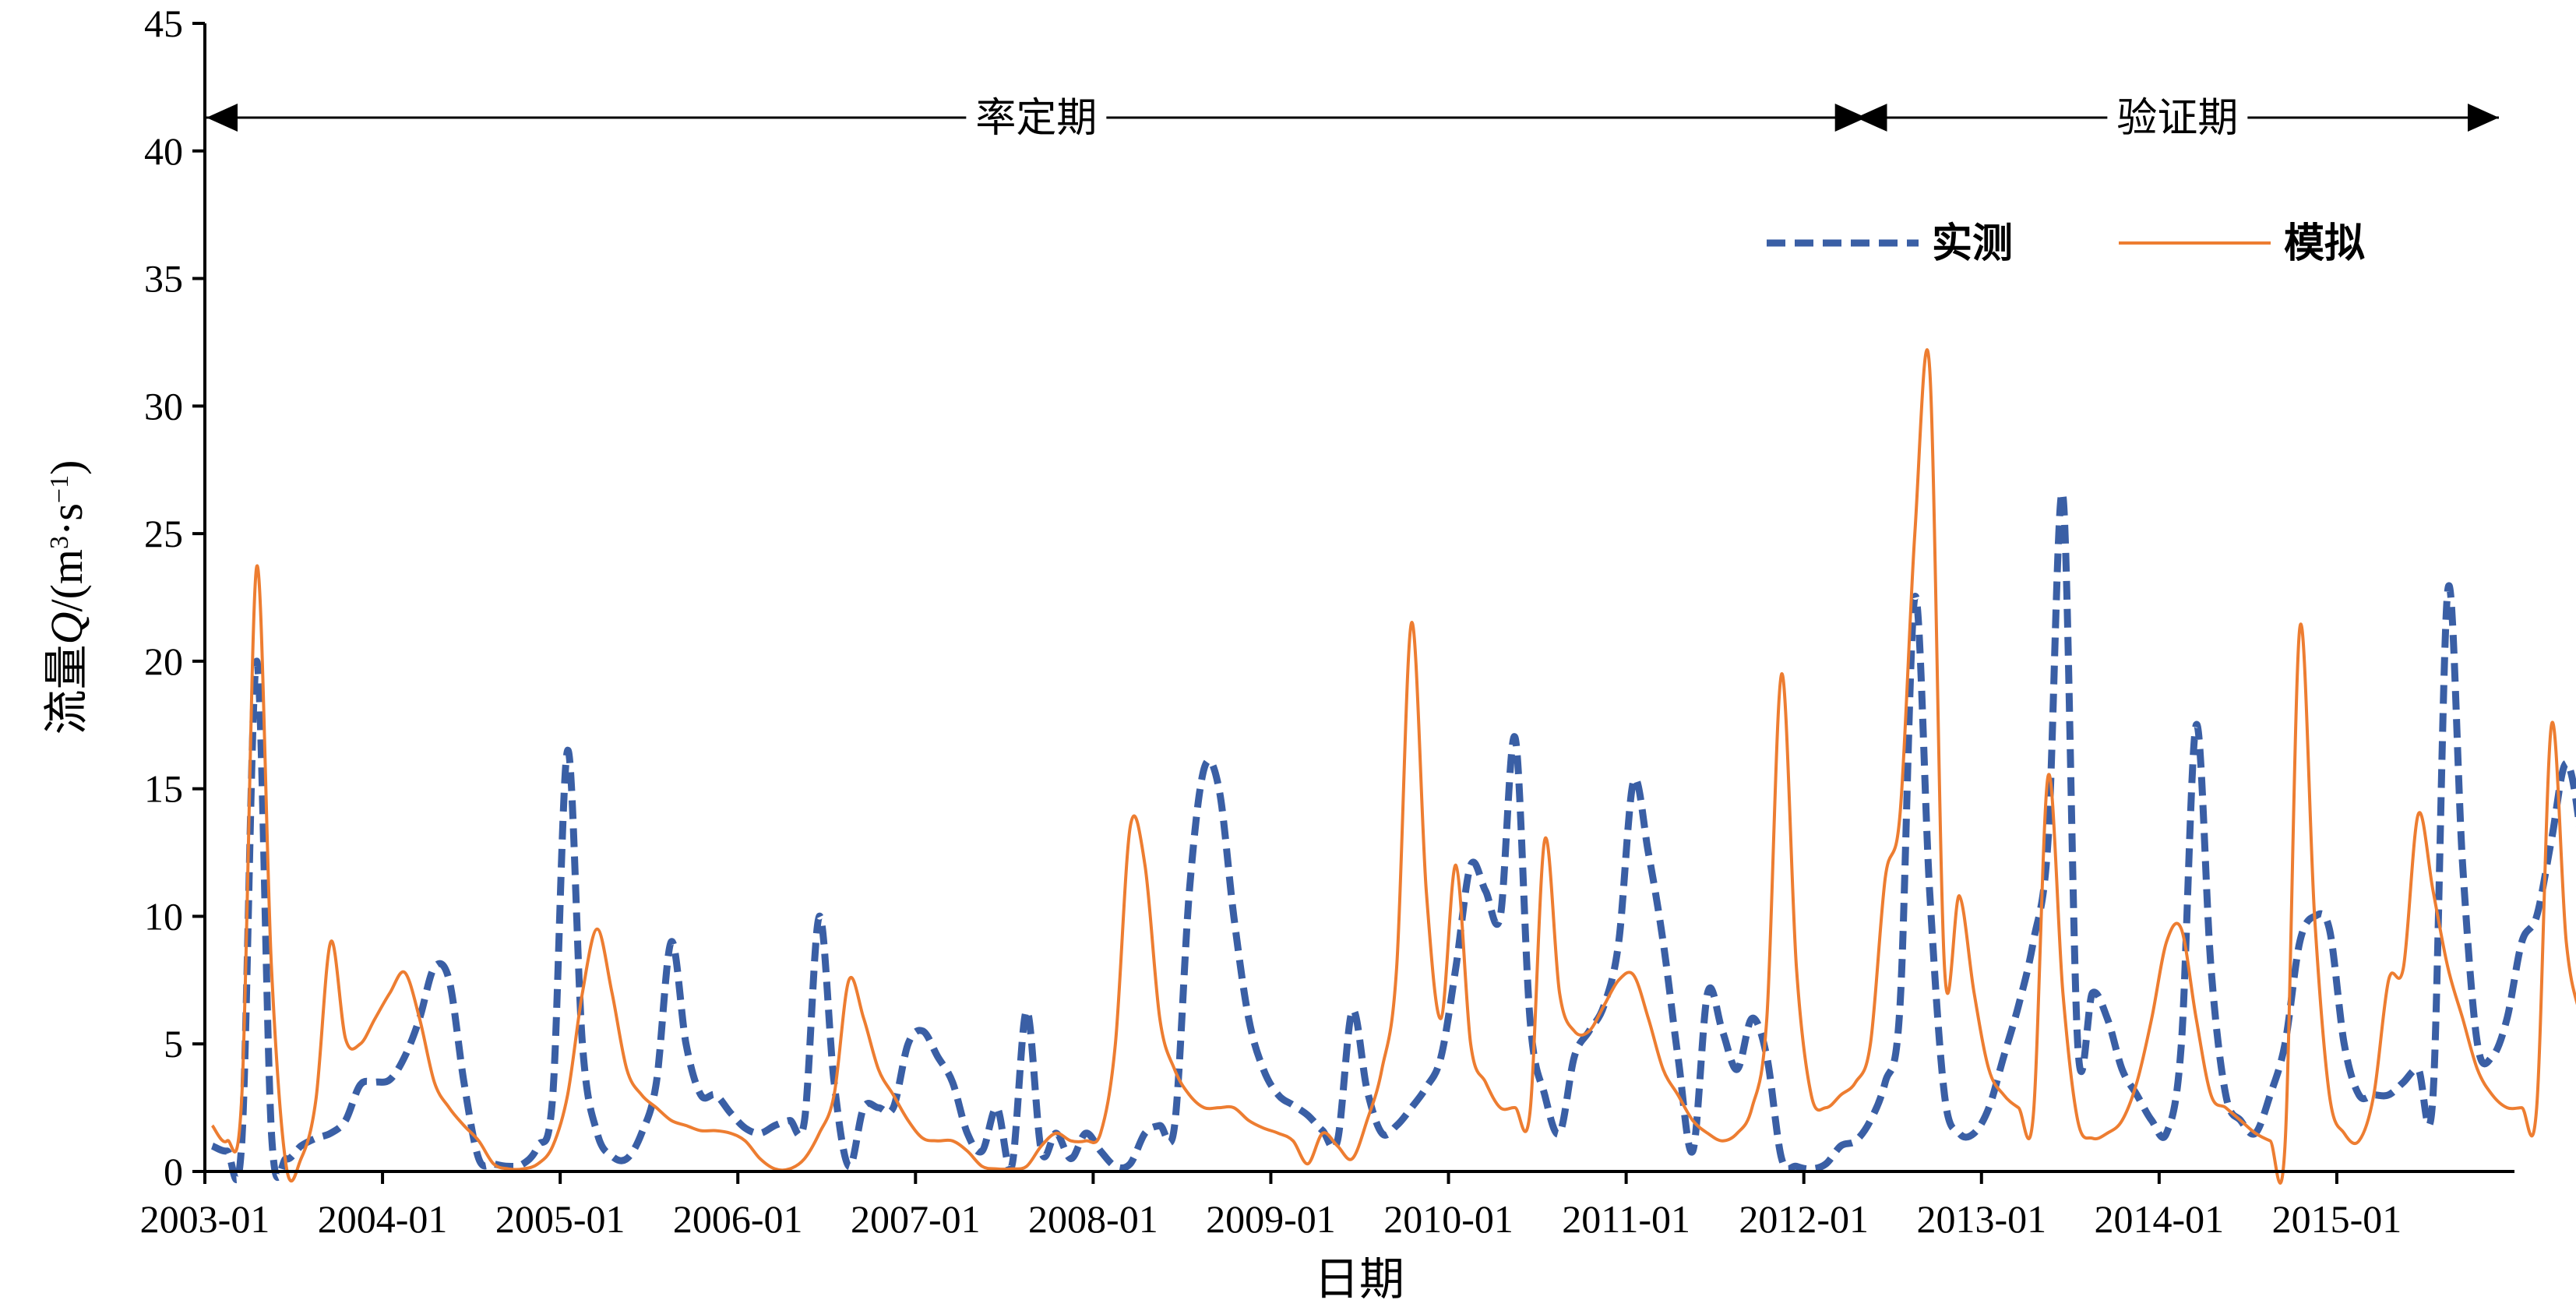 This screenshot has height=1314, width=2576. Describe the element at coordinates (2325, 243) in the screenshot. I see `legend-label-1: 模拟` at that location.